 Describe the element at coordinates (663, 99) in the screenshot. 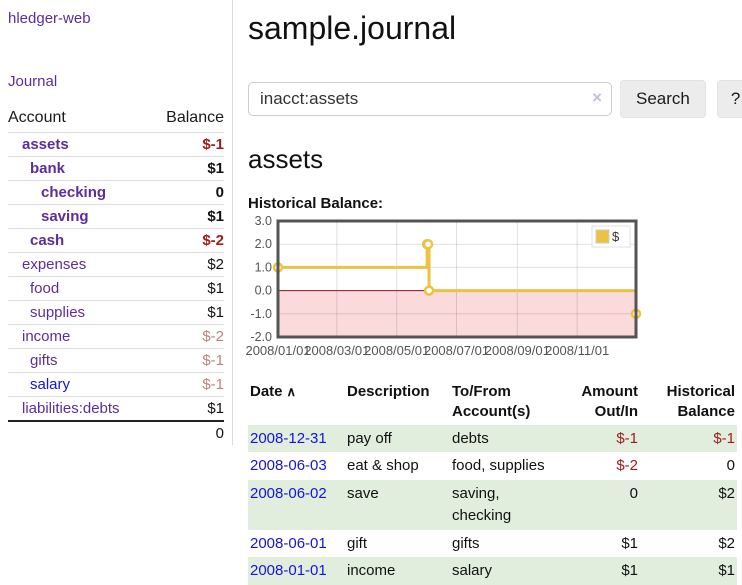

I see `search-button: Search` at that location.